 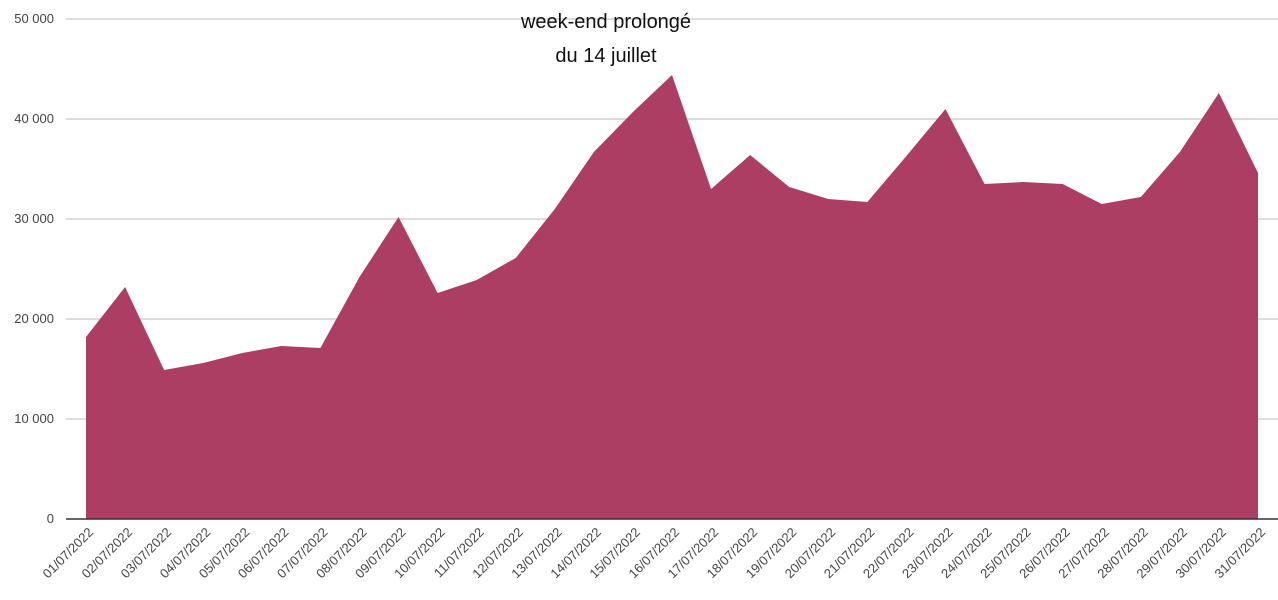 What do you see at coordinates (34, 418) in the screenshot?
I see `y-tick-label: 10 000` at bounding box center [34, 418].